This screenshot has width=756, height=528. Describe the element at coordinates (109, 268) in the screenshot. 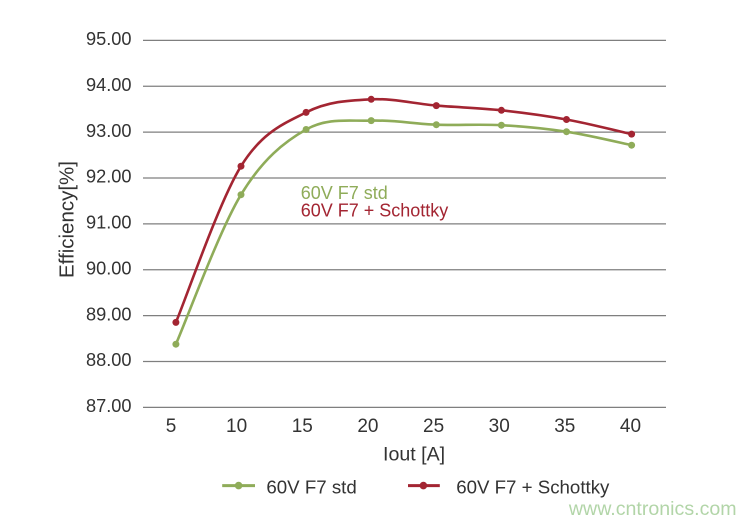

I see `svg-text: 90.00` at that location.